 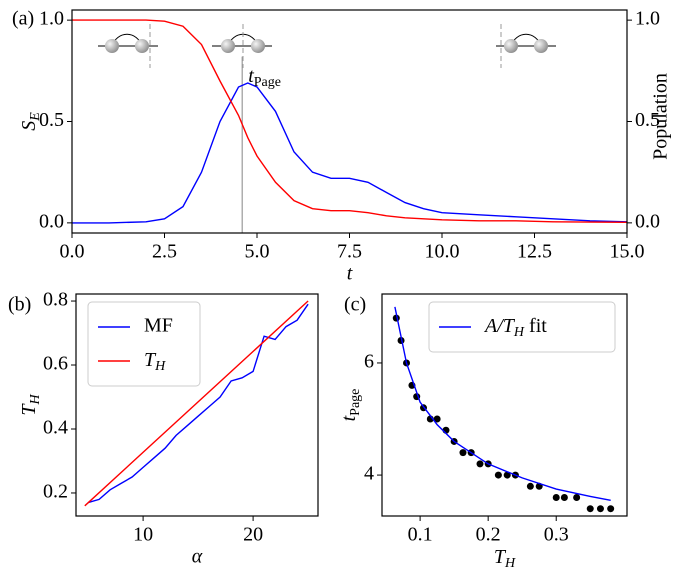 What do you see at coordinates (150, 360) in the screenshot?
I see `legend-label-part: T` at bounding box center [150, 360].